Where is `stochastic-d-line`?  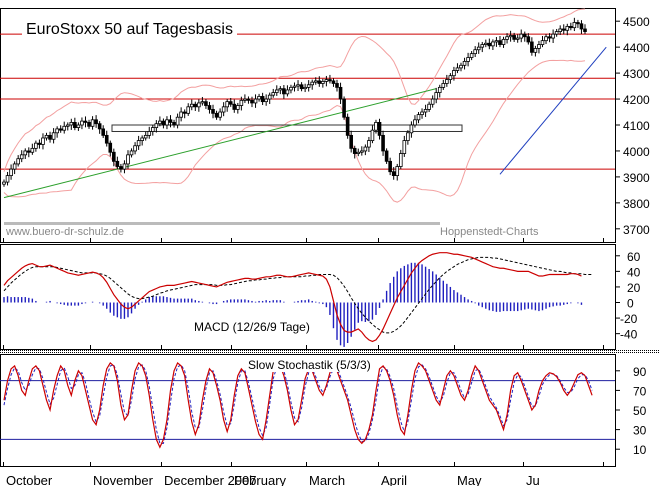
stochastic-d-line is located at coordinates (298, 404).